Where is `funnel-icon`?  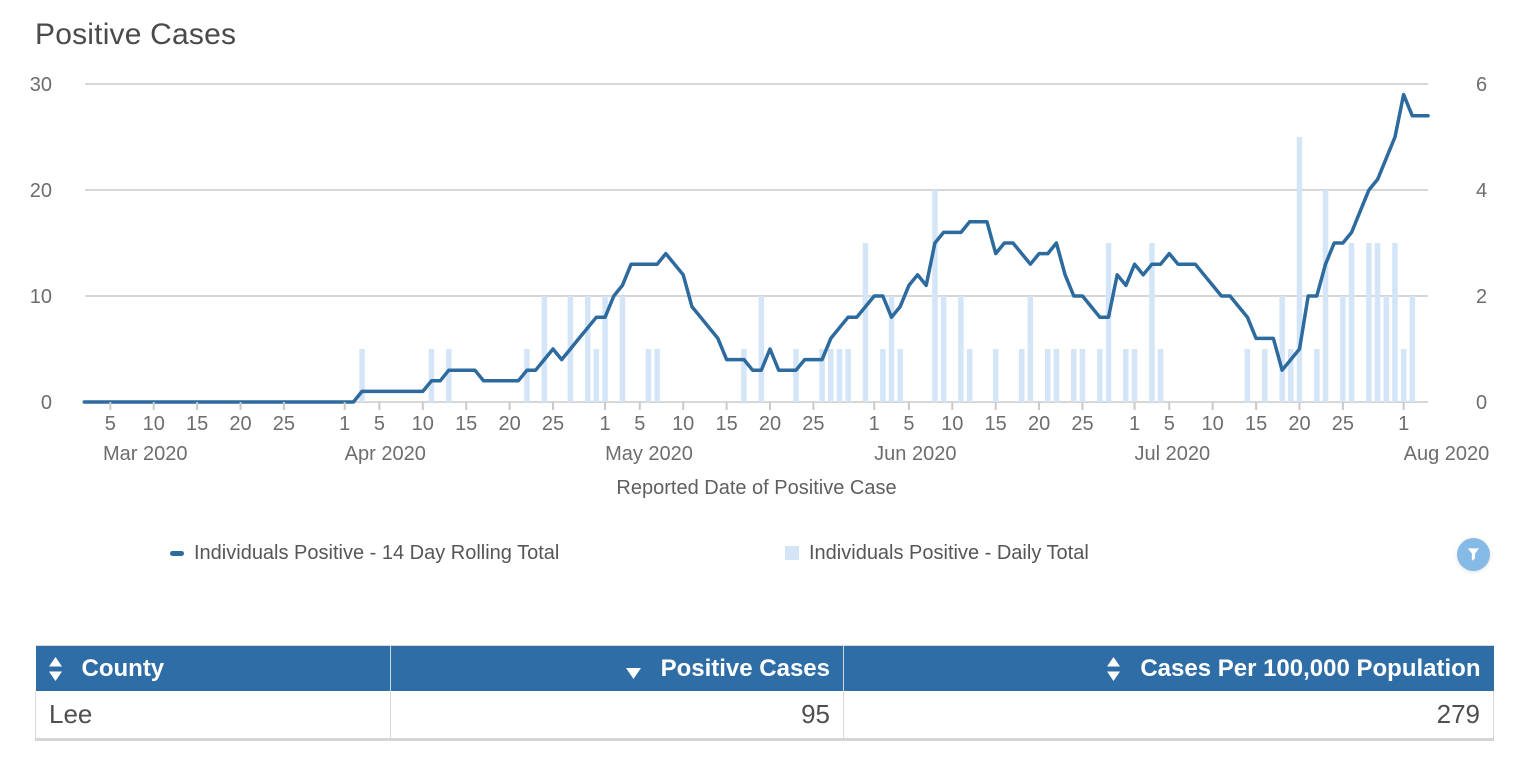 funnel-icon is located at coordinates (1473, 554).